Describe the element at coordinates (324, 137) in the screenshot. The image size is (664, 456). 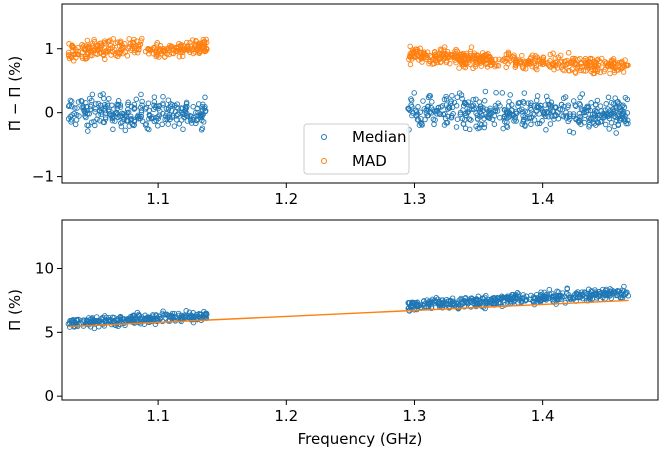
I see `legend-marker` at that location.